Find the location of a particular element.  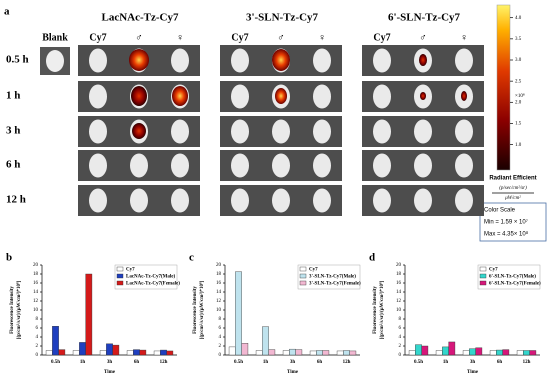

colorbar-tick-label: 4.0 is located at coordinates (518, 18).